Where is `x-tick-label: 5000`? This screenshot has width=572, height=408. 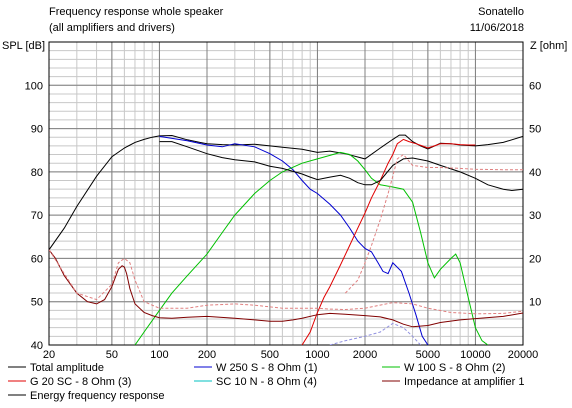
x-tick-label: 5000 is located at coordinates (428, 355).